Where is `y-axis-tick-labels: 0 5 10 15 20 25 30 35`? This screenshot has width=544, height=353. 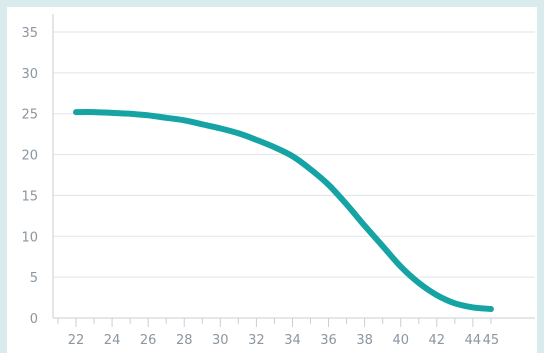
y-axis-tick-labels: 0 5 10 15 20 25 30 35 is located at coordinates (29, 176).